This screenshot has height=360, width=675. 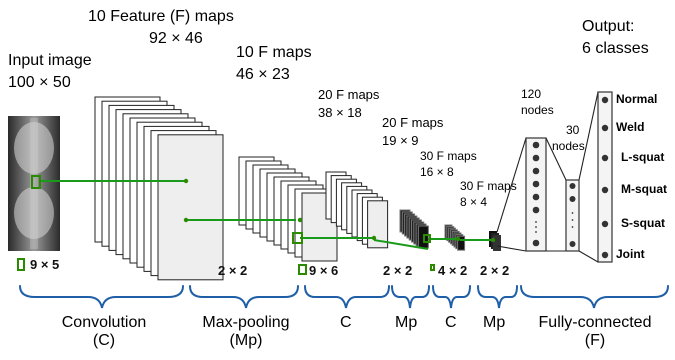 I want to click on pool3-title: 30 F maps, so click(x=488, y=186).